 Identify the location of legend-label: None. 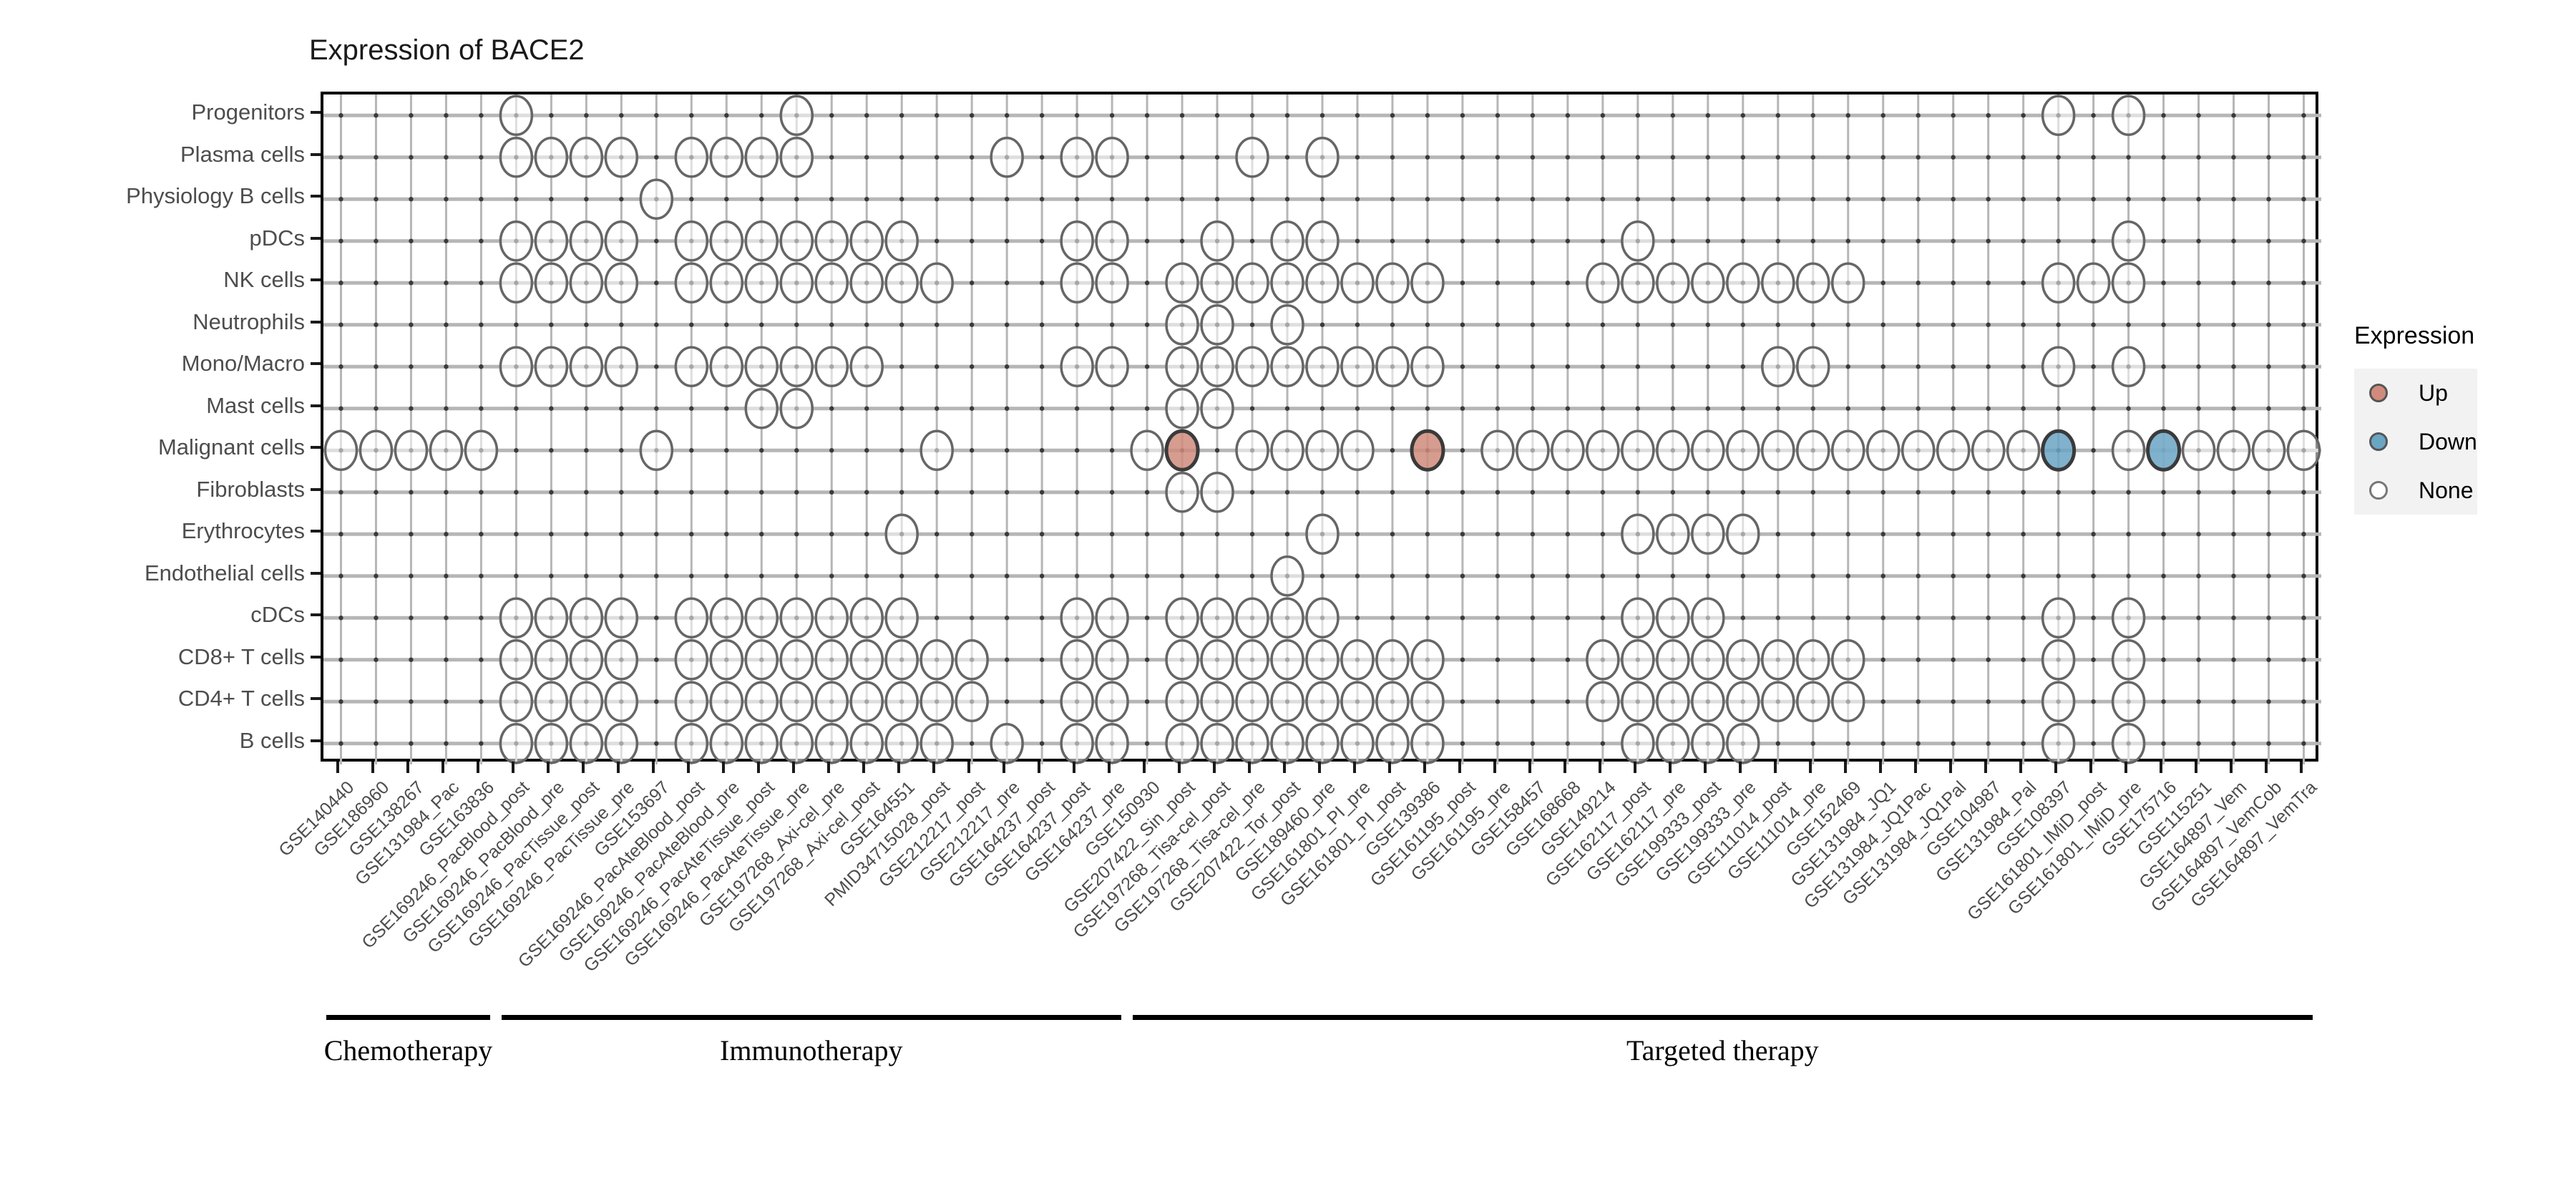
(2446, 490).